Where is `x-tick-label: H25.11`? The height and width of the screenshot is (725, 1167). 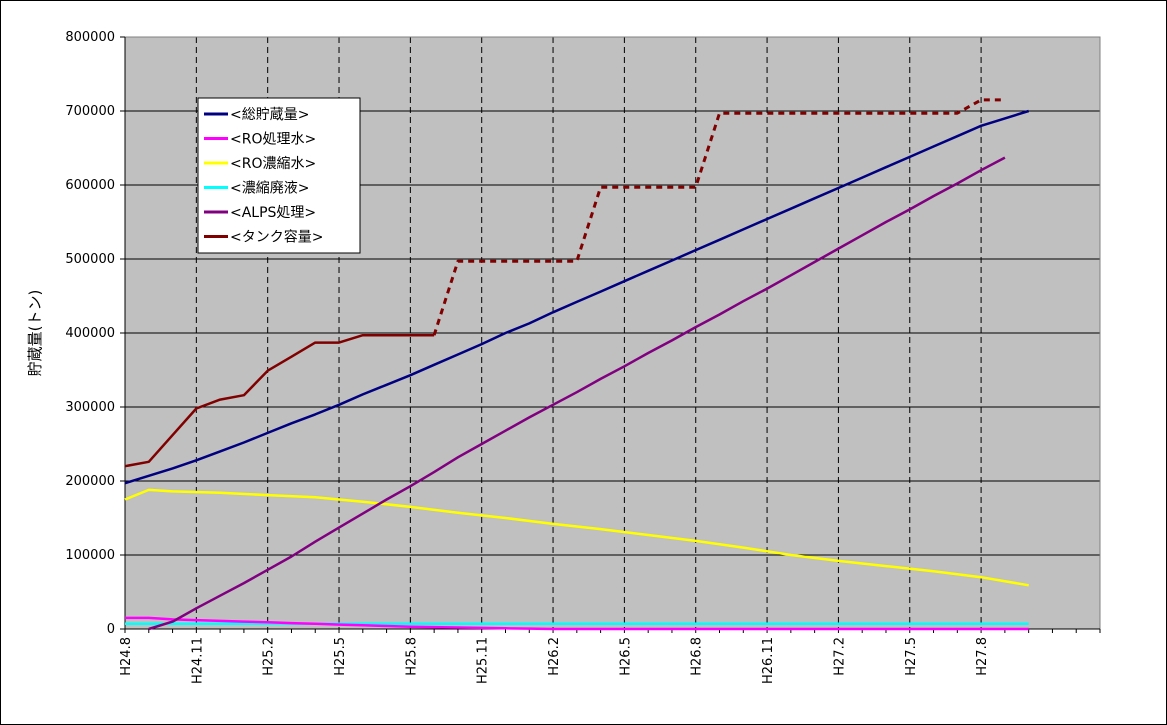 x-tick-label: H25.11 is located at coordinates (483, 660).